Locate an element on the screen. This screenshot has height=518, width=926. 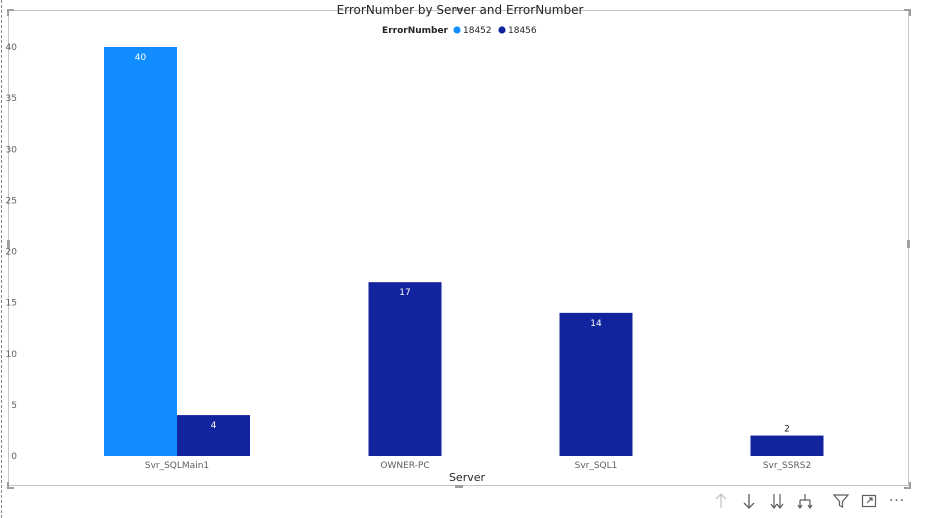
expand-hierarchy-icon is located at coordinates (805, 501).